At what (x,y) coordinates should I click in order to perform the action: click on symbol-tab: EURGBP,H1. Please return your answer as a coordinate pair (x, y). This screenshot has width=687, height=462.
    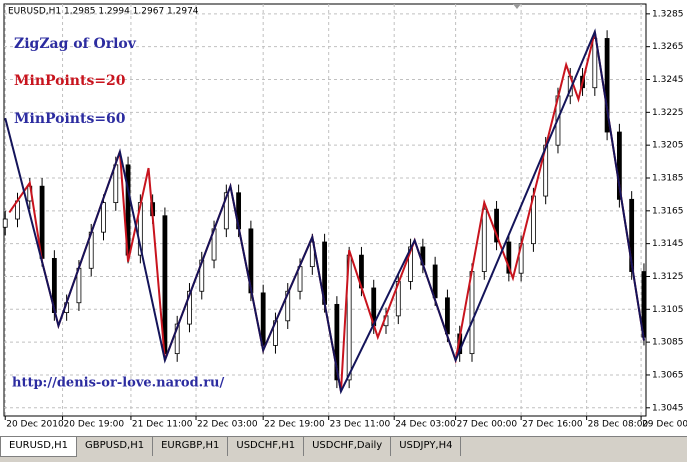
    Looking at the image, I should click on (191, 446).